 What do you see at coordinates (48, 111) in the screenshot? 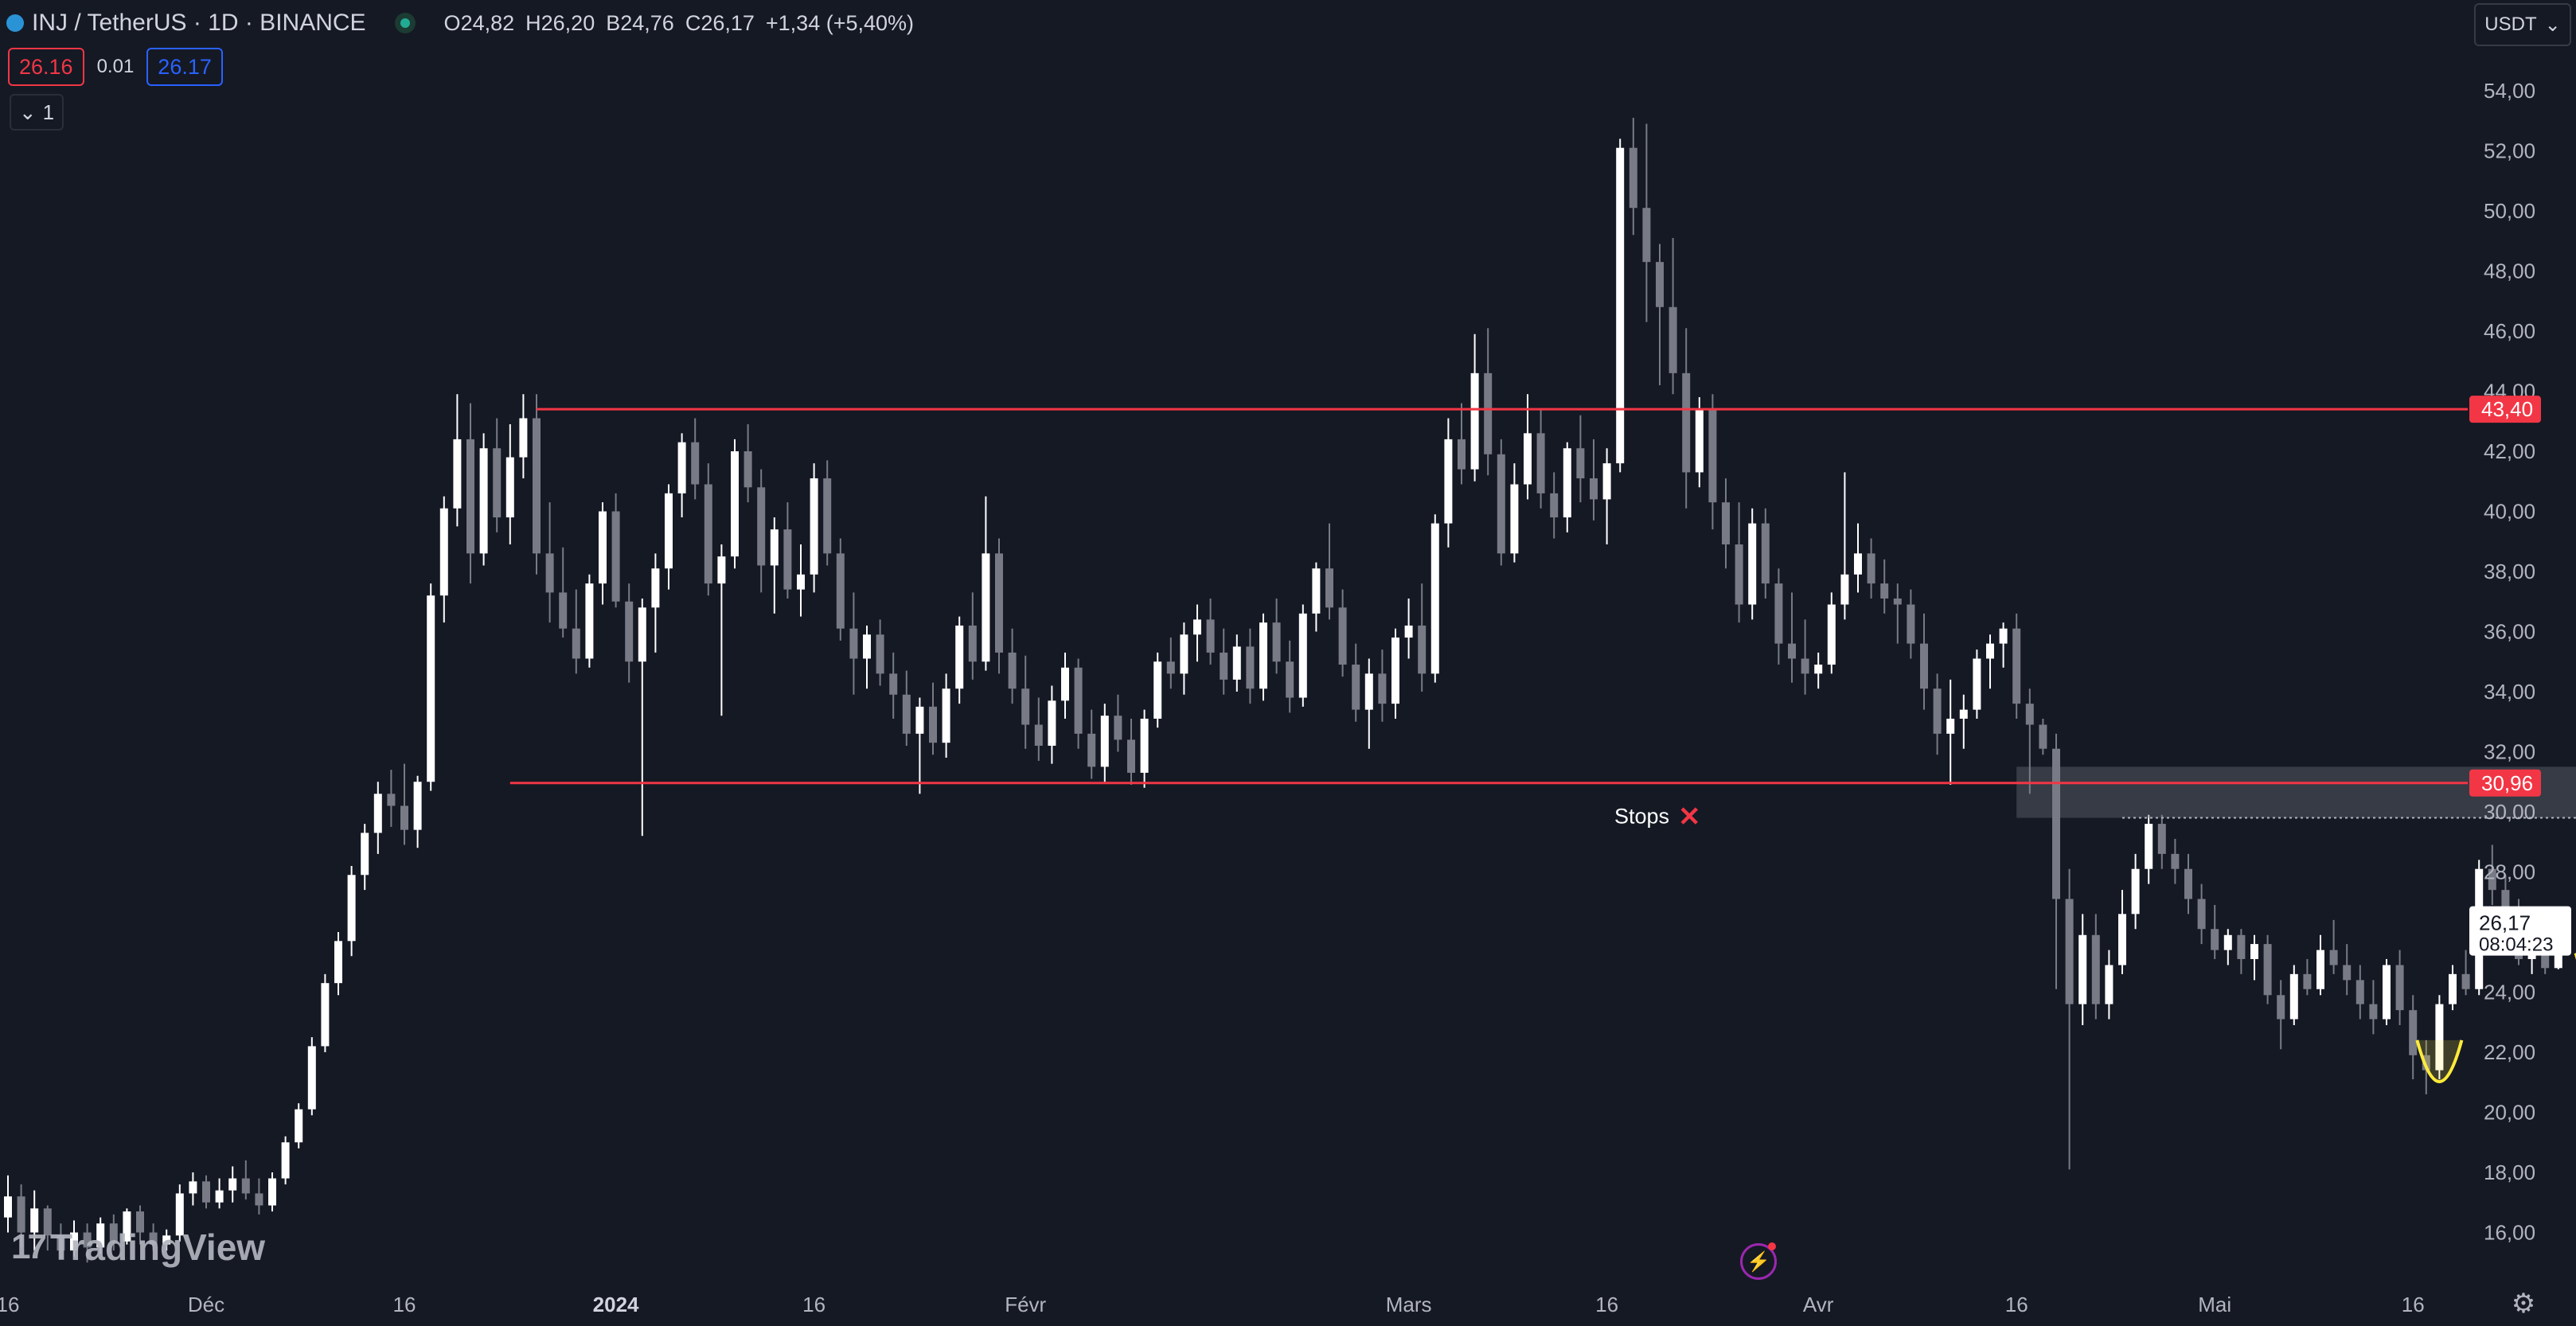
I see `indicators-count: 1` at bounding box center [48, 111].